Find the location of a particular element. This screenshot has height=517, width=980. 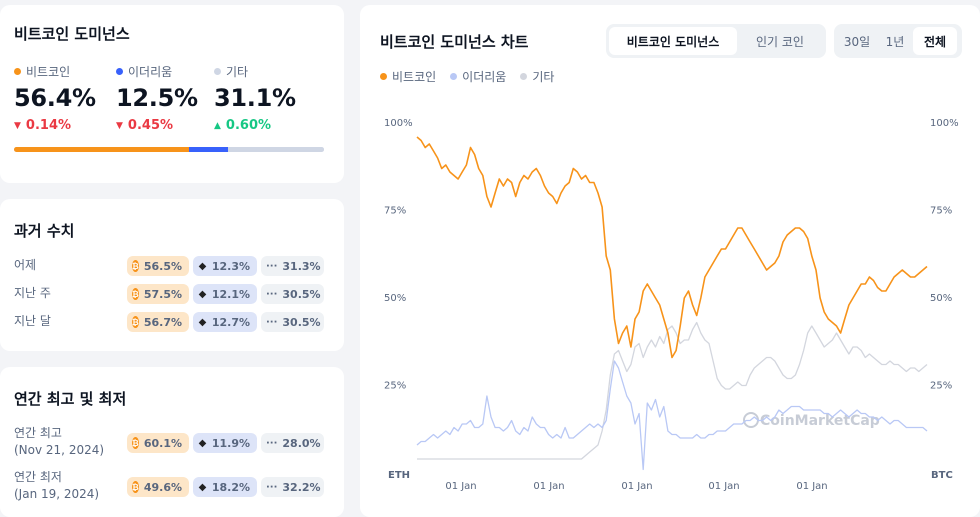

watermark-text: CoinMarketCap is located at coordinates (820, 421).